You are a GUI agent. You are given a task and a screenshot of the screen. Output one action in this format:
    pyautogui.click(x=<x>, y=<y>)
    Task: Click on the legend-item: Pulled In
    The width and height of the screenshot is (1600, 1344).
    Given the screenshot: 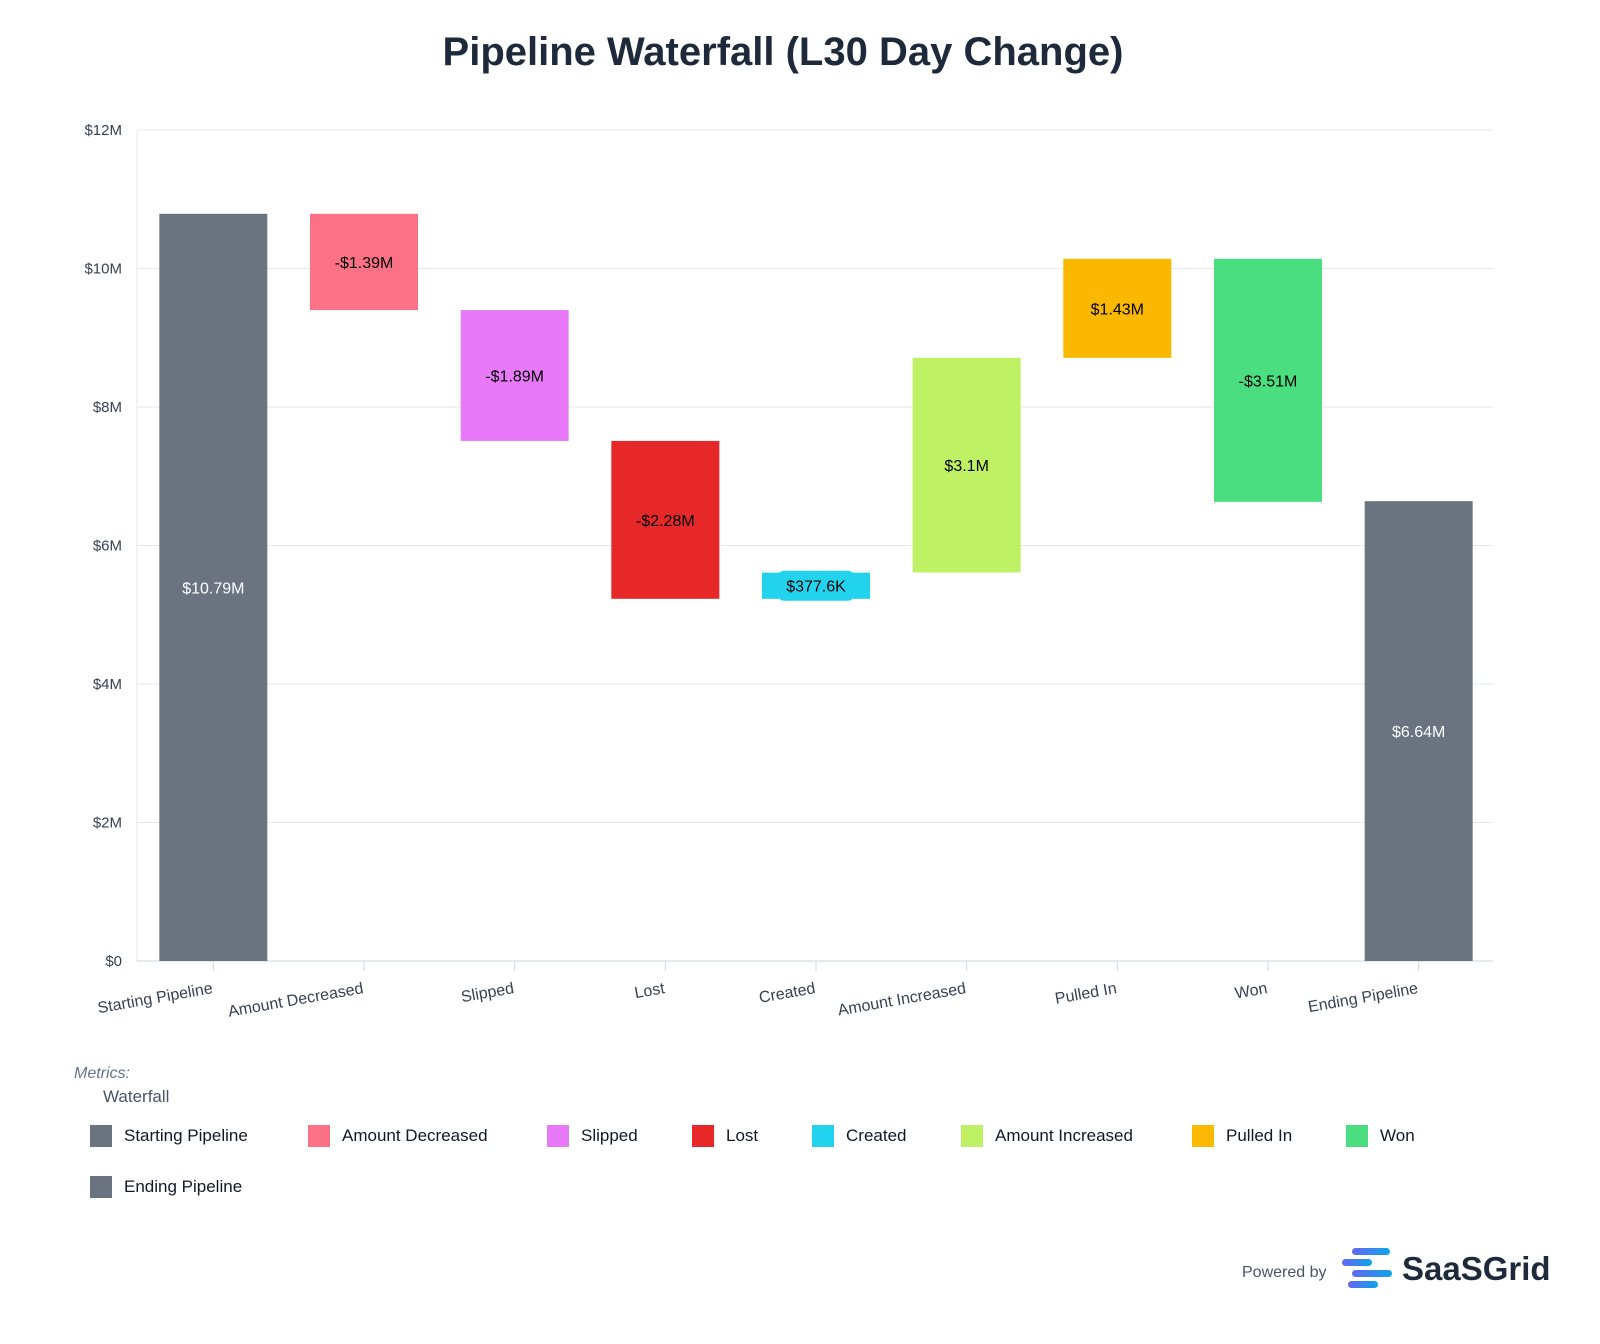 What is the action you would take?
    pyautogui.click(x=1242, y=1136)
    